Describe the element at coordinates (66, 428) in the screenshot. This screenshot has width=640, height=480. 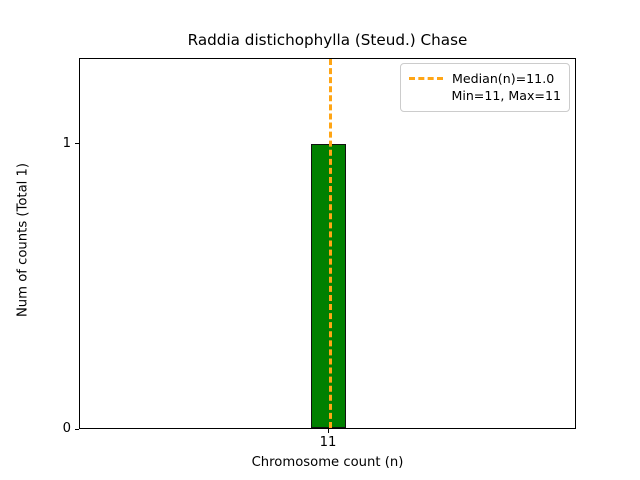
I see `y-tick-label-0: 0` at that location.